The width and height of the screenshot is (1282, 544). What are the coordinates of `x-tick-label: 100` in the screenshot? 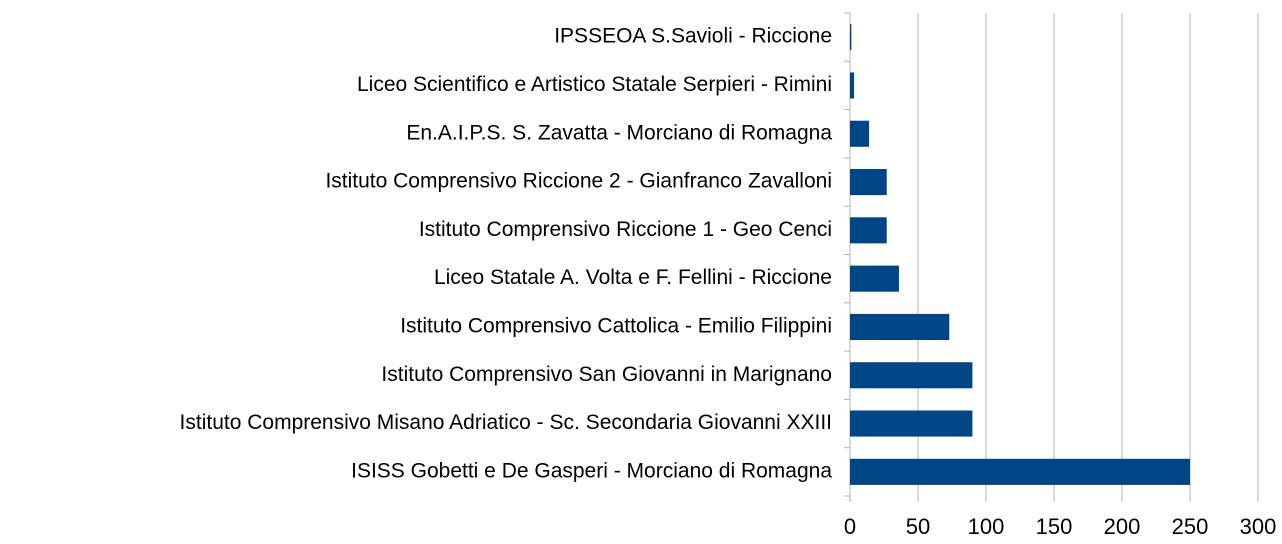 It's located at (986, 526).